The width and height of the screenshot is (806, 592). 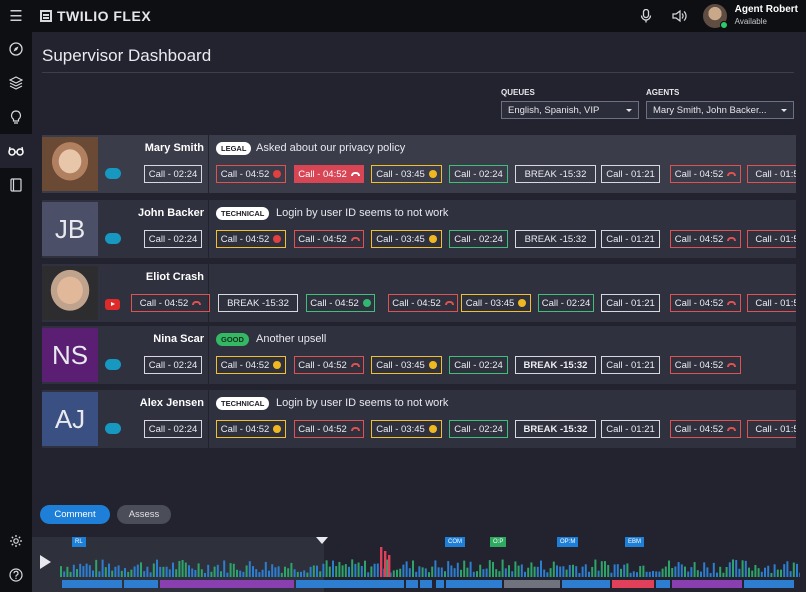 What do you see at coordinates (766, 16) in the screenshot?
I see `user-info: Agent Robert Available` at bounding box center [766, 16].